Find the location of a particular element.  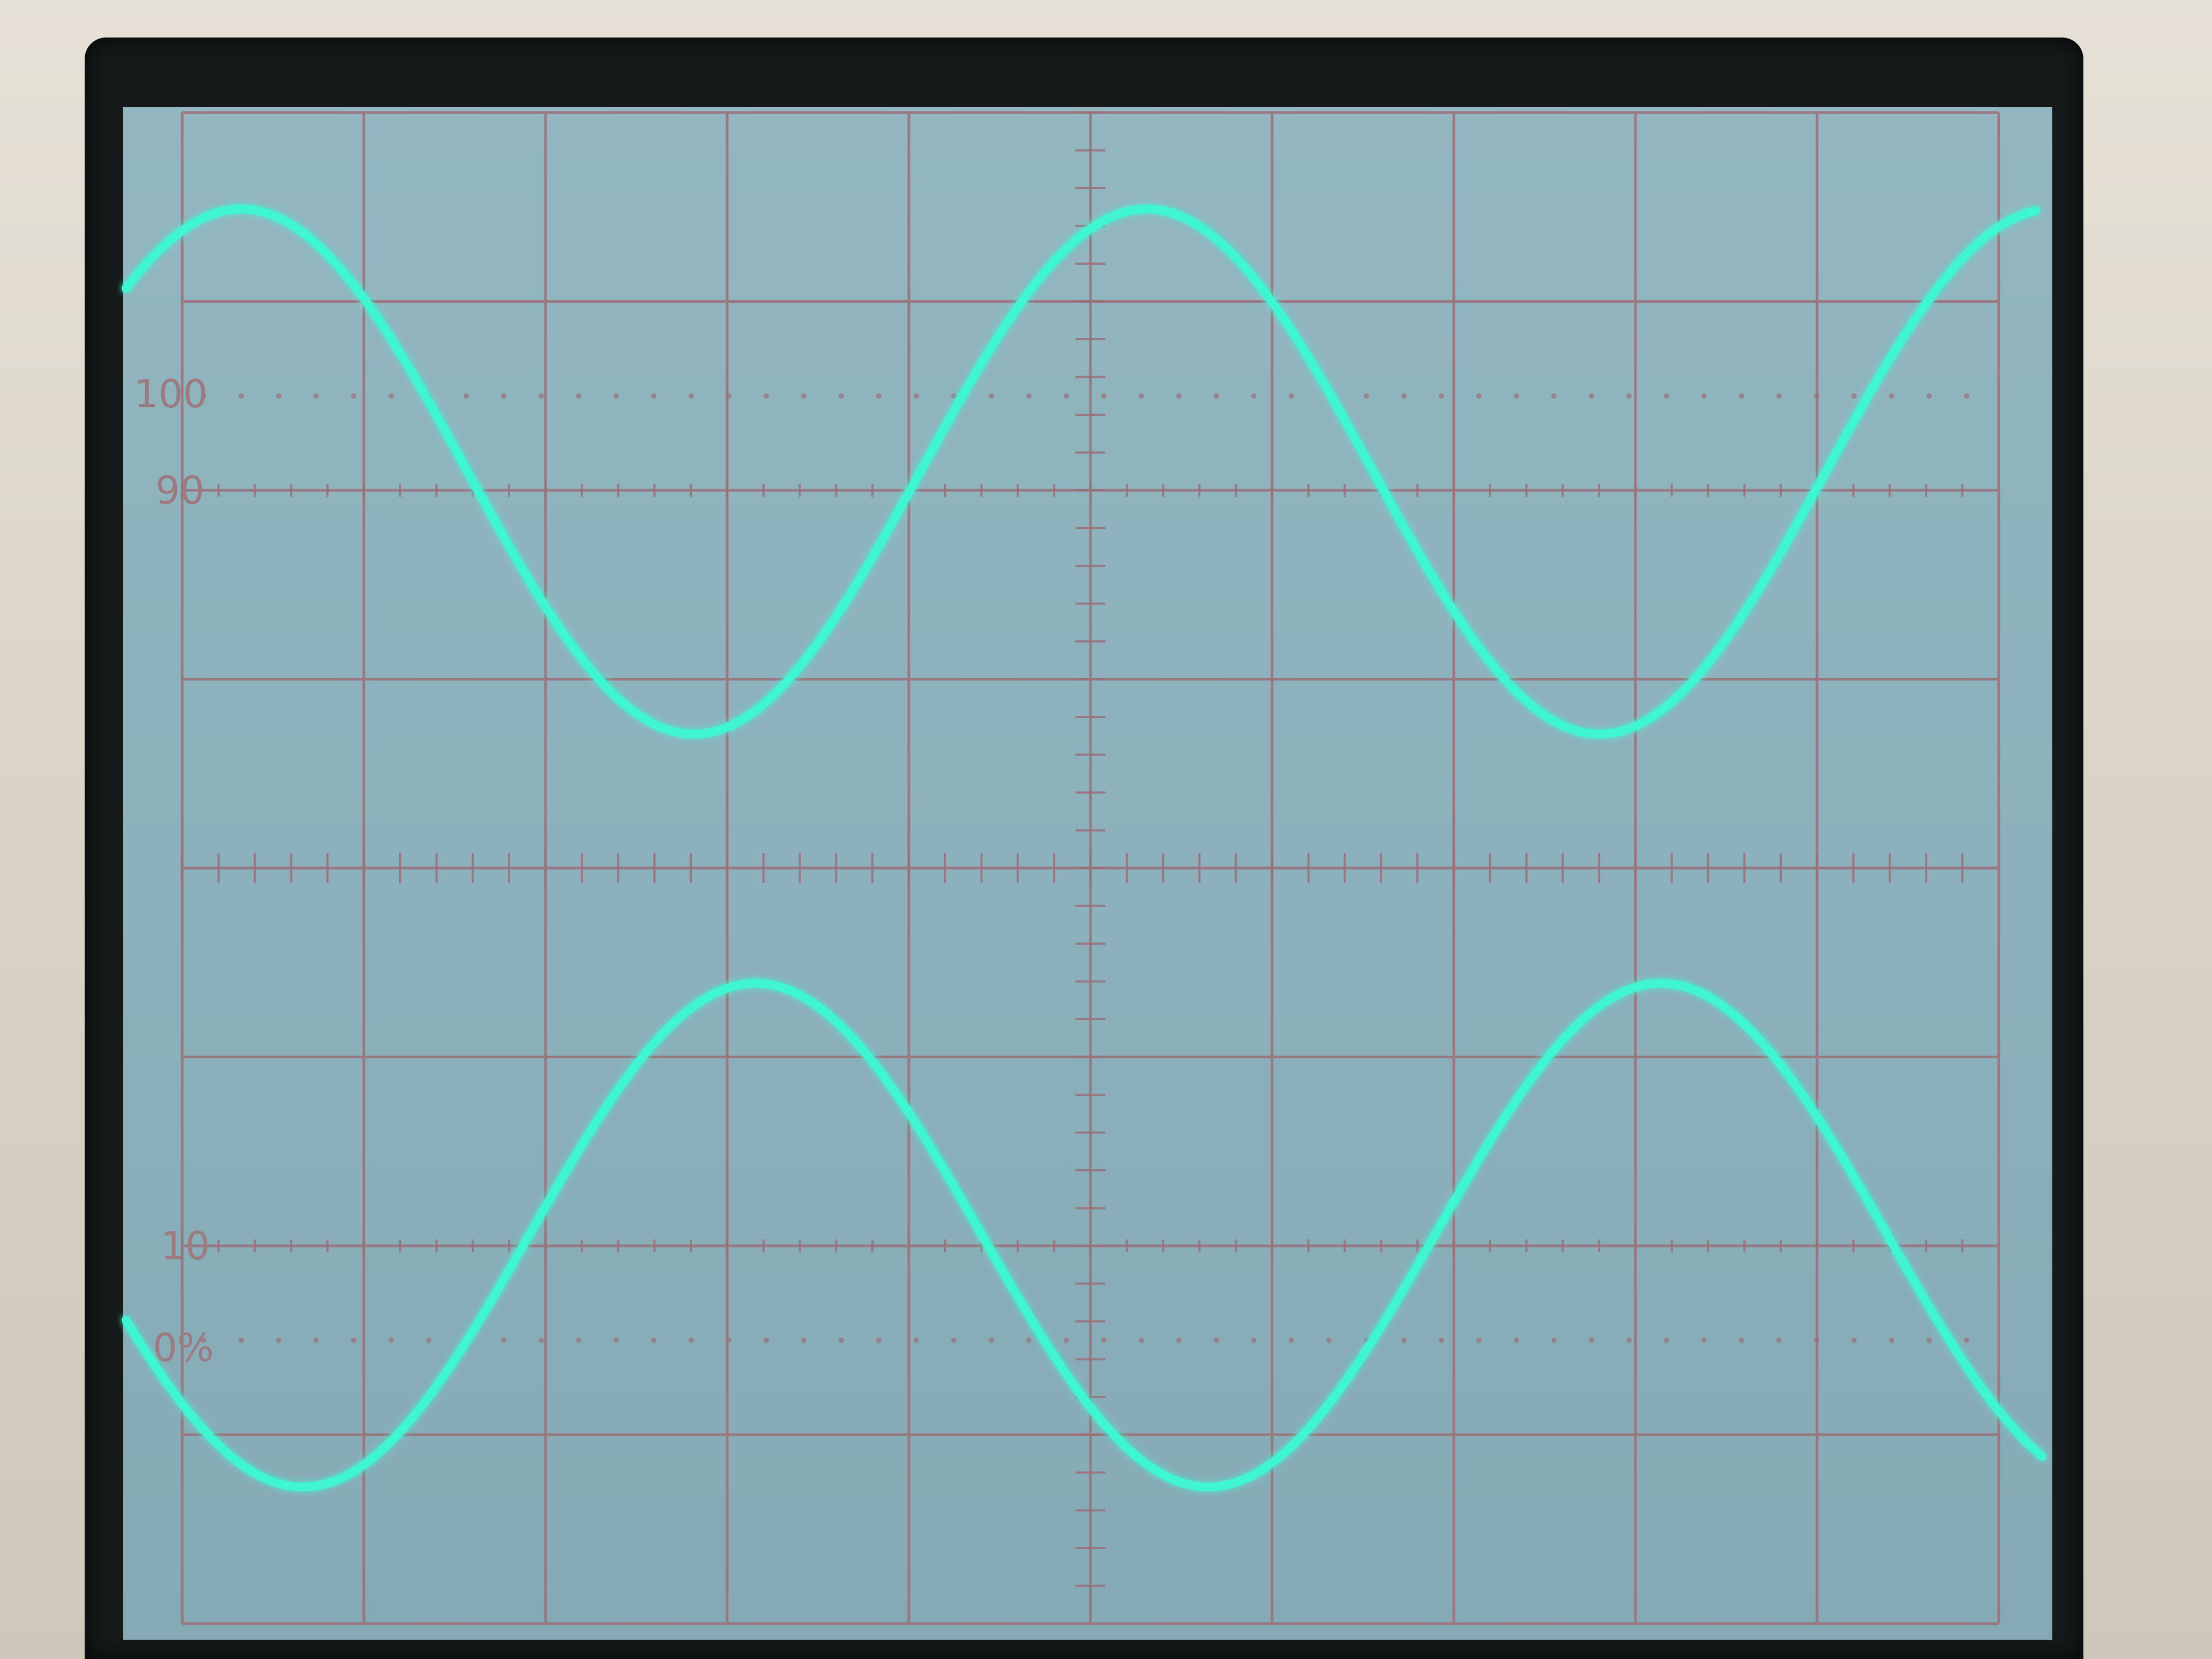

label-0-percent: 0% is located at coordinates (183, 1347).